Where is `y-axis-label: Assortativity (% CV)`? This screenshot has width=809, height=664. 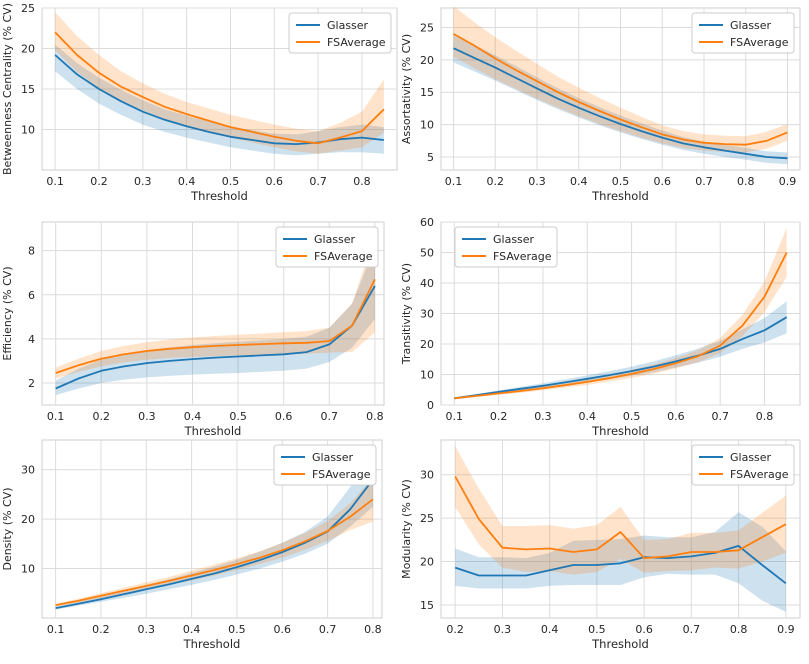 y-axis-label: Assortativity (% CV) is located at coordinates (406, 89).